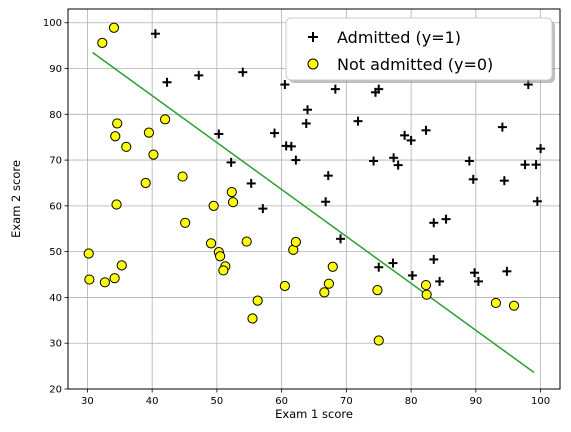  Describe the element at coordinates (313, 64) in the screenshot. I see `legend-not-admitted-marker` at that location.